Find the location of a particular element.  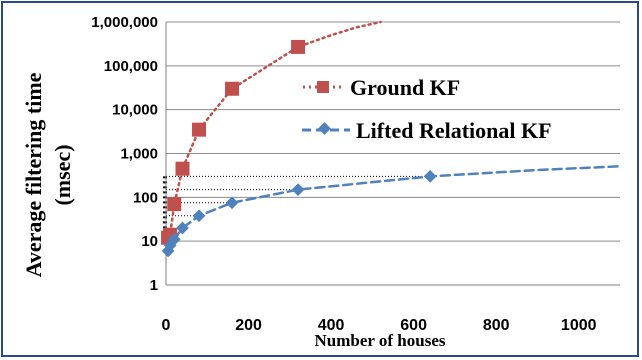

x-tick-label: 800 is located at coordinates (496, 325).